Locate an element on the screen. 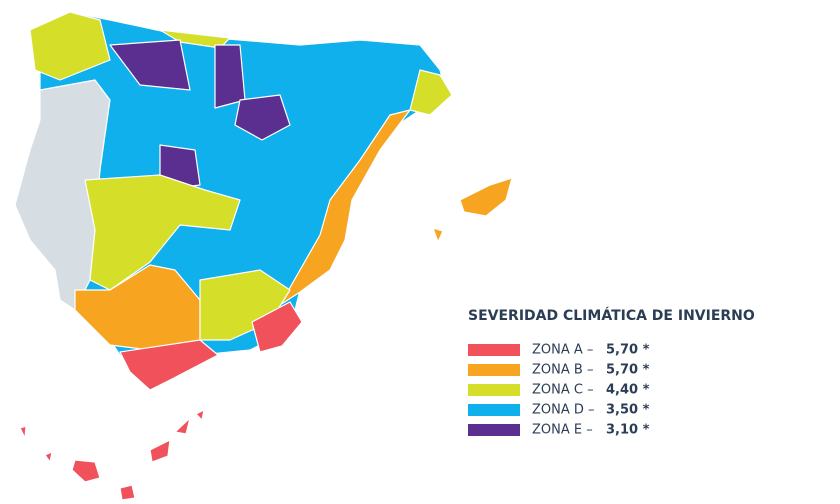 The width and height of the screenshot is (840, 504). legend-value: 3,50 * is located at coordinates (628, 410).